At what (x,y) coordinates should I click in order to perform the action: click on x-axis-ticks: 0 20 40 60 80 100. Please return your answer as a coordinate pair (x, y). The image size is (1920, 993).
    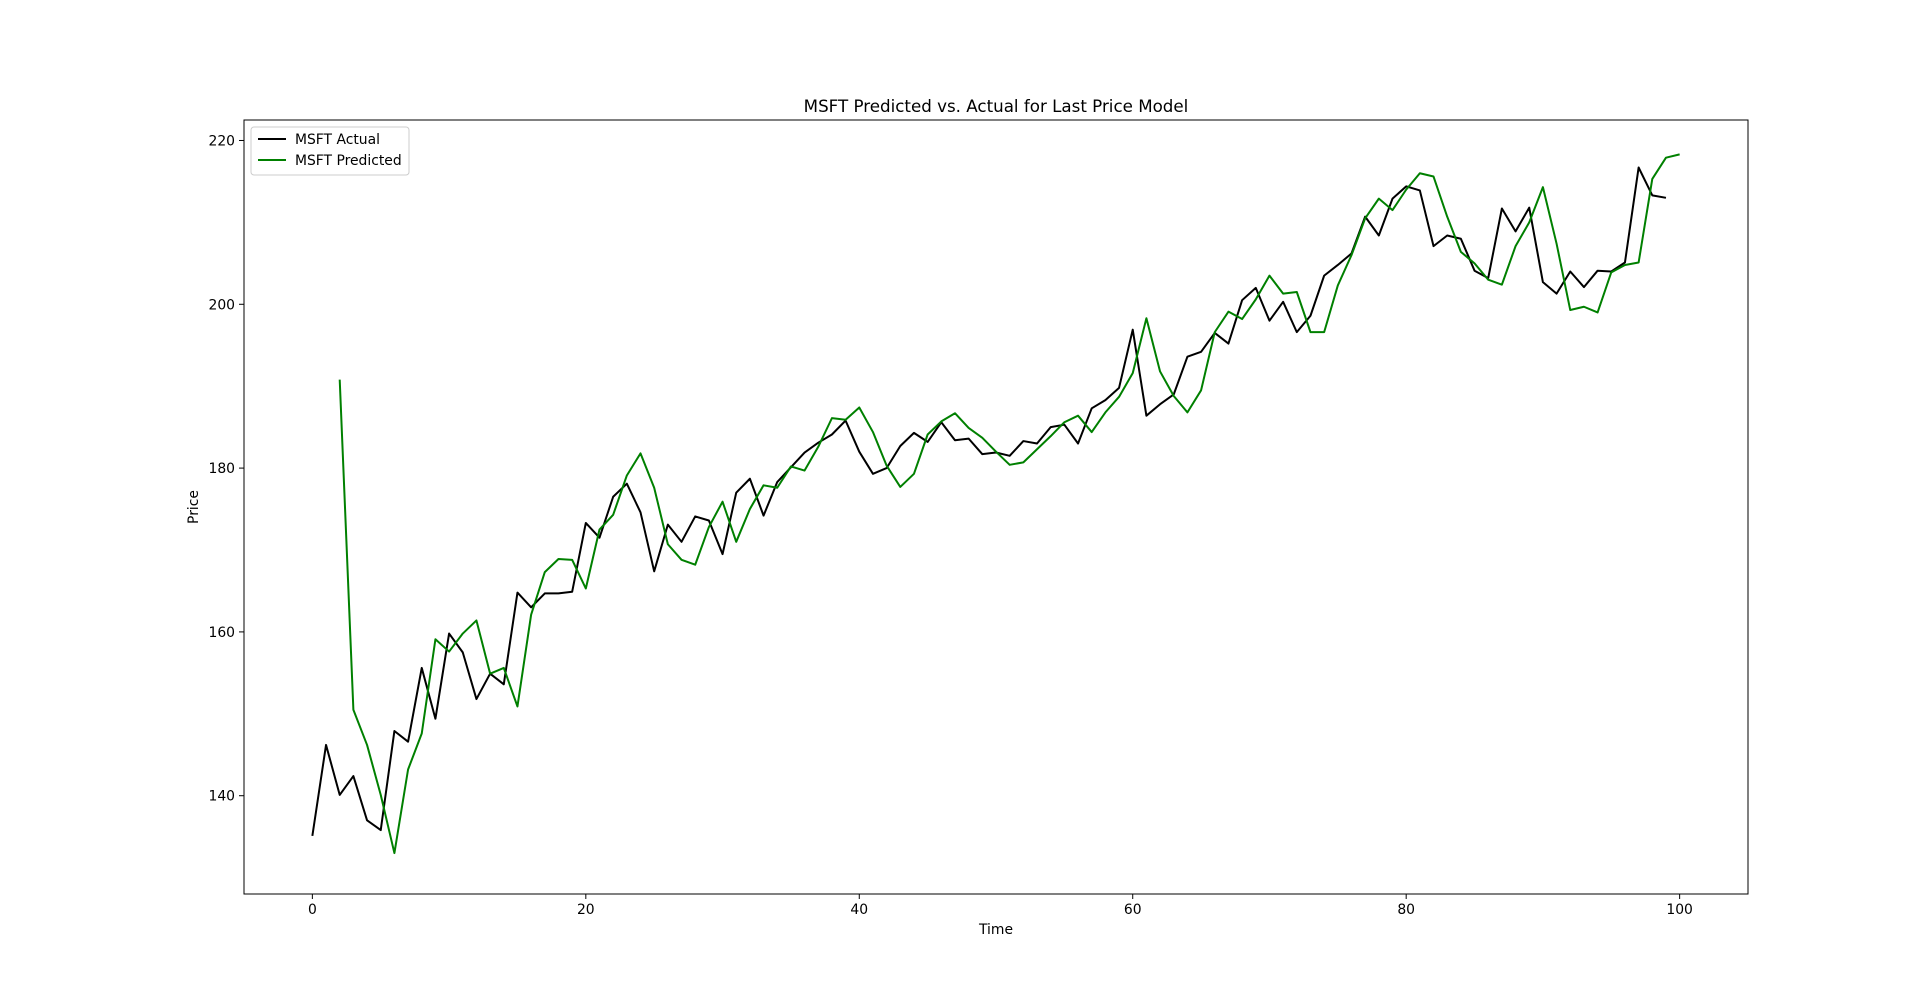
    Looking at the image, I should click on (1000, 906).